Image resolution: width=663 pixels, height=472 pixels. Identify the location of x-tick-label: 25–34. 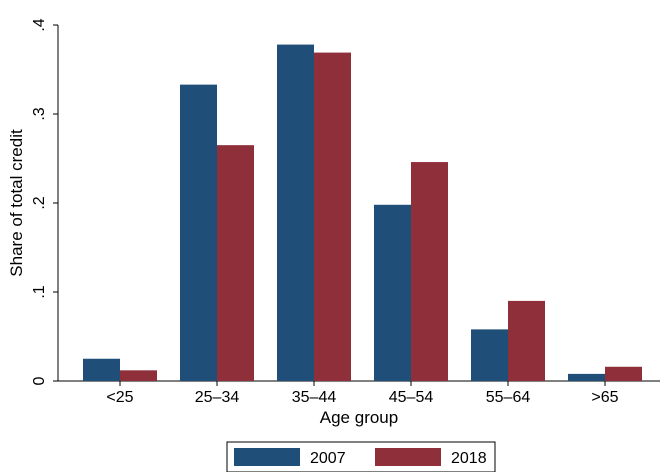
(217, 397).